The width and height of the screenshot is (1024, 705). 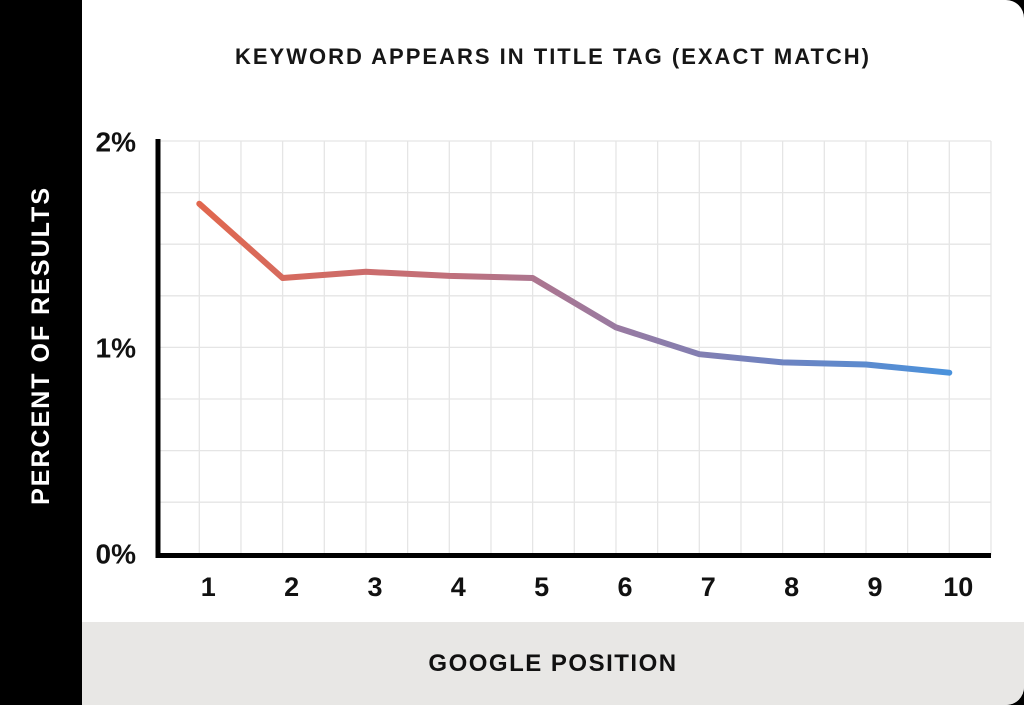 I want to click on x-axis-band: GOOGLE POSITION, so click(x=553, y=663).